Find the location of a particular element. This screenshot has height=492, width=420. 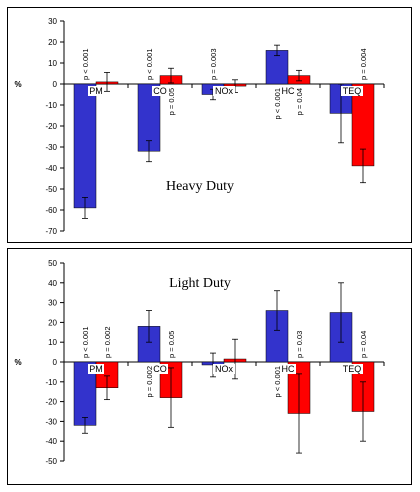

y-tick-label: 50 is located at coordinates (52, 263).